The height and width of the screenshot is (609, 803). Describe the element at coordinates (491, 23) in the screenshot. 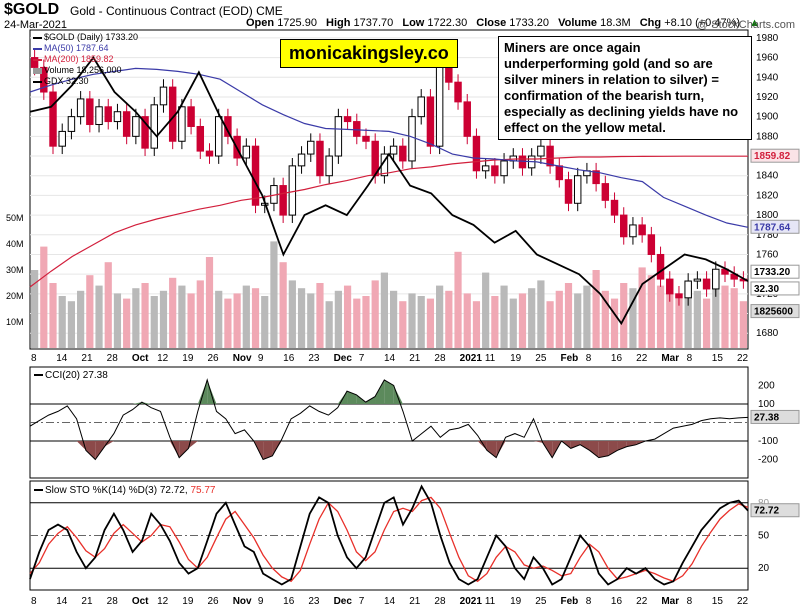

I see `close-label: Close` at that location.